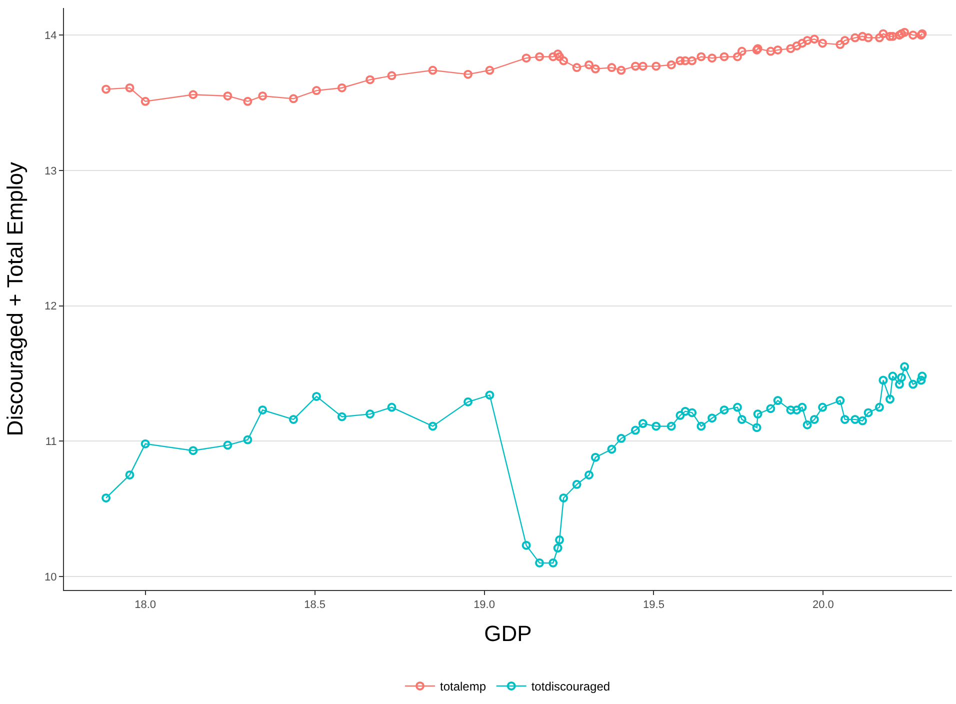 The image size is (956, 704). What do you see at coordinates (463, 687) in the screenshot?
I see `legend-label: totalemp` at bounding box center [463, 687].